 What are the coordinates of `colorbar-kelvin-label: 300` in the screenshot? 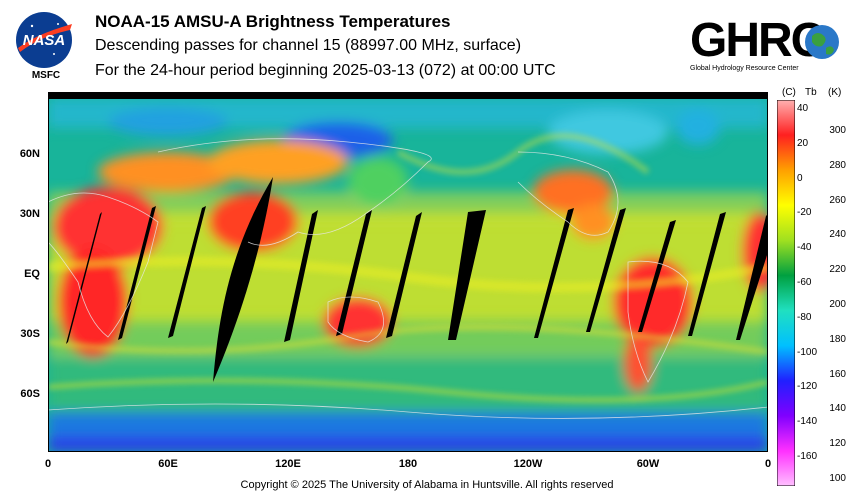 It's located at (837, 130).